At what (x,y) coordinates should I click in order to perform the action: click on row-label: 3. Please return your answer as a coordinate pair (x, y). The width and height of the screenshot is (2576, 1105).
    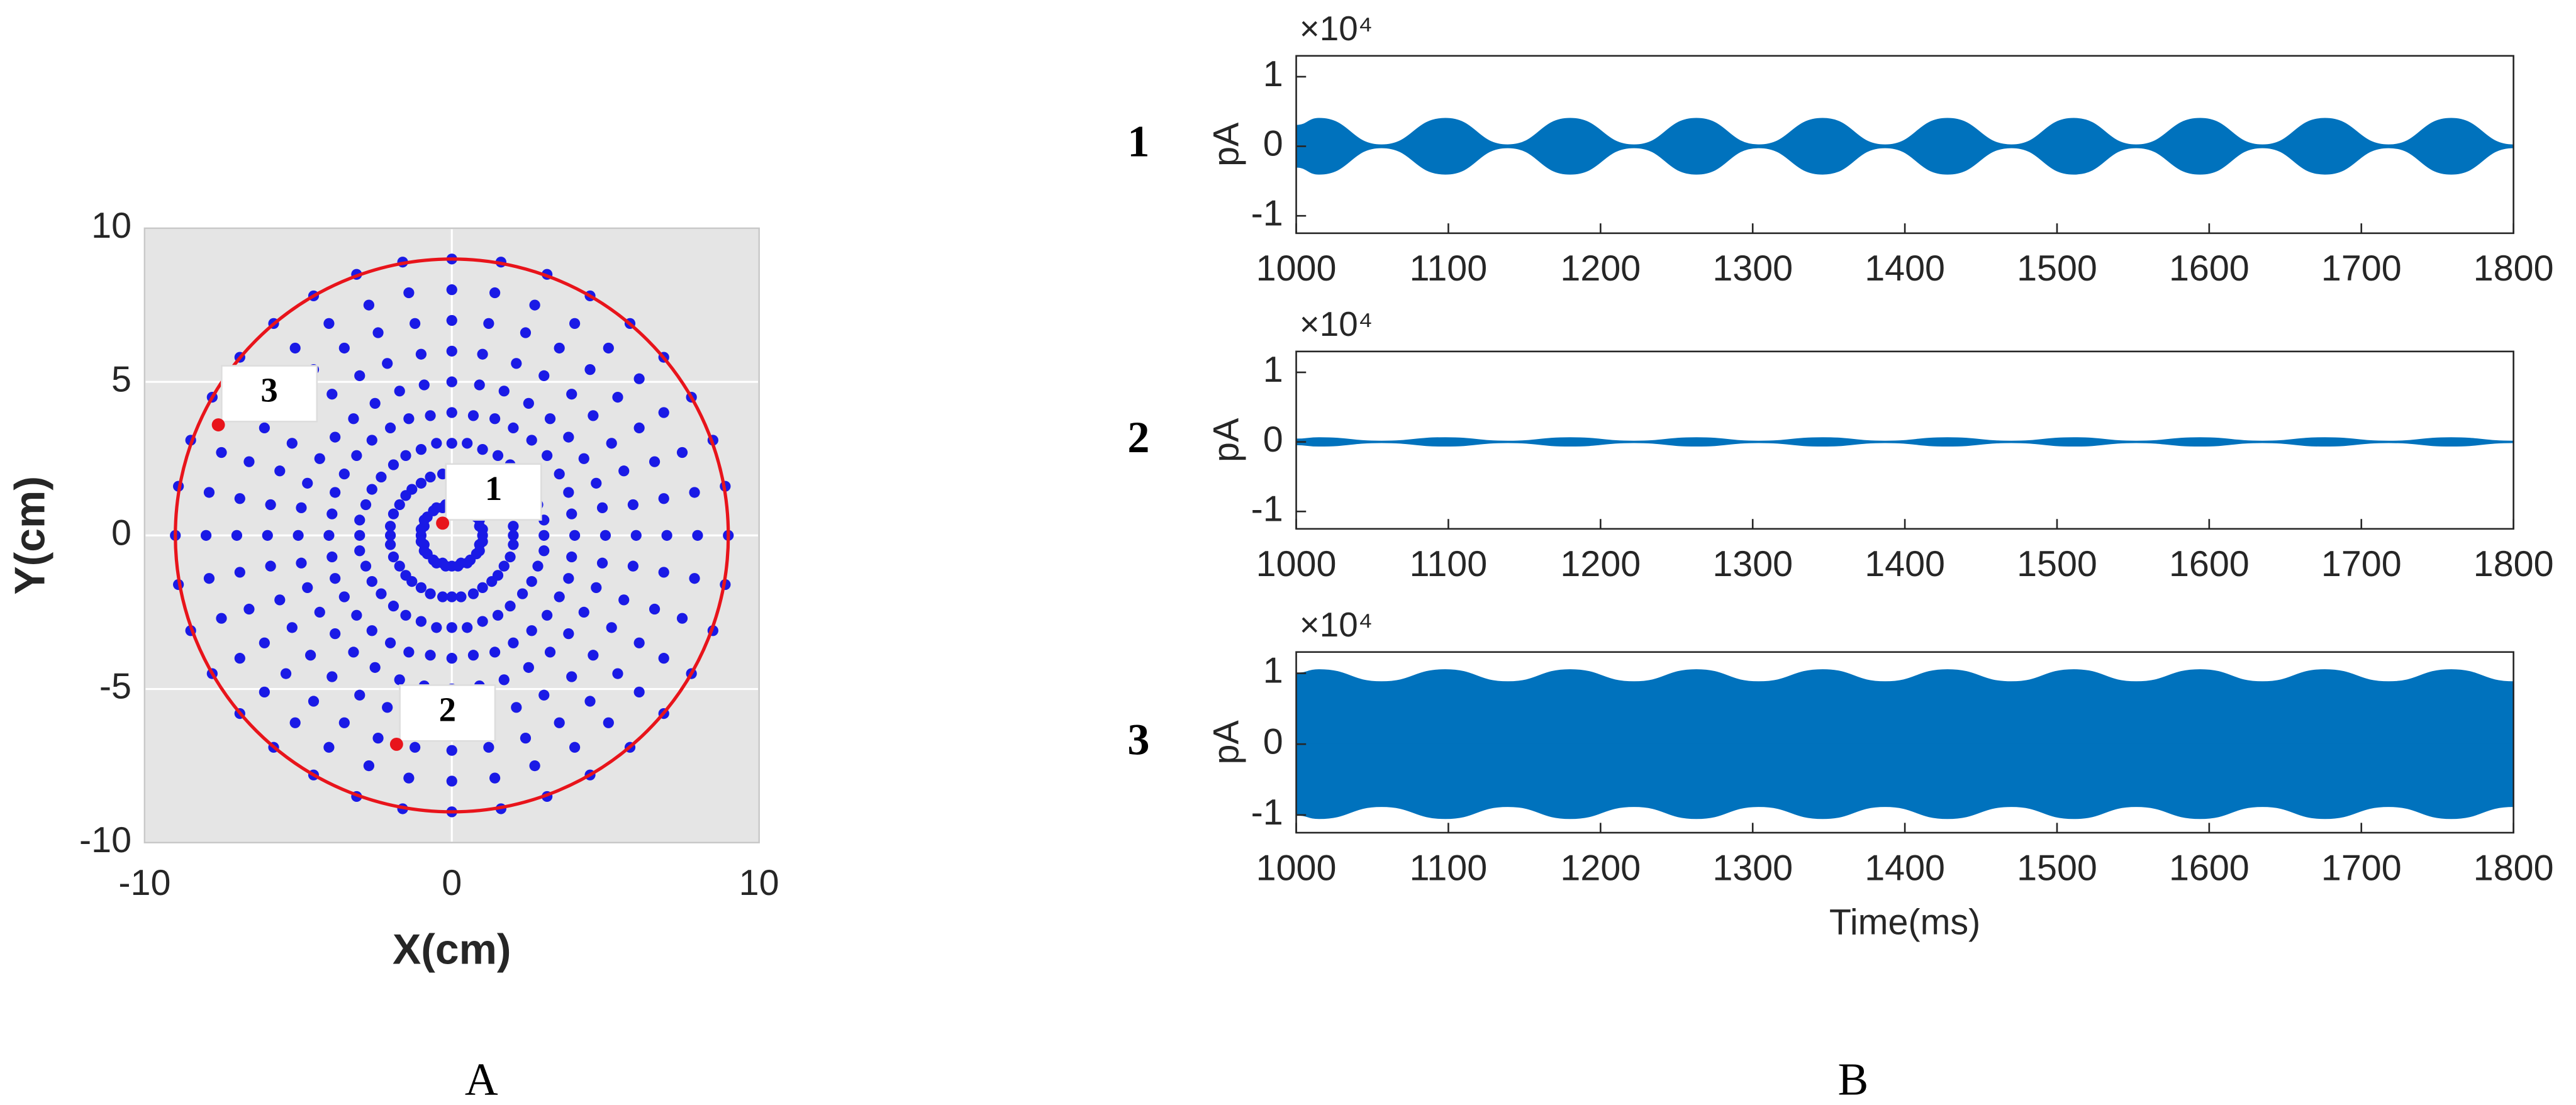
    Looking at the image, I should click on (1138, 739).